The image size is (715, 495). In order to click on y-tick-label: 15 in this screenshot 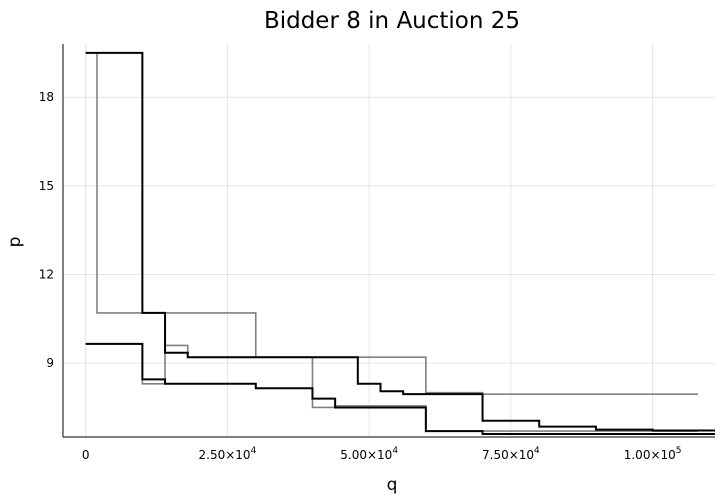, I will do `click(46, 186)`.